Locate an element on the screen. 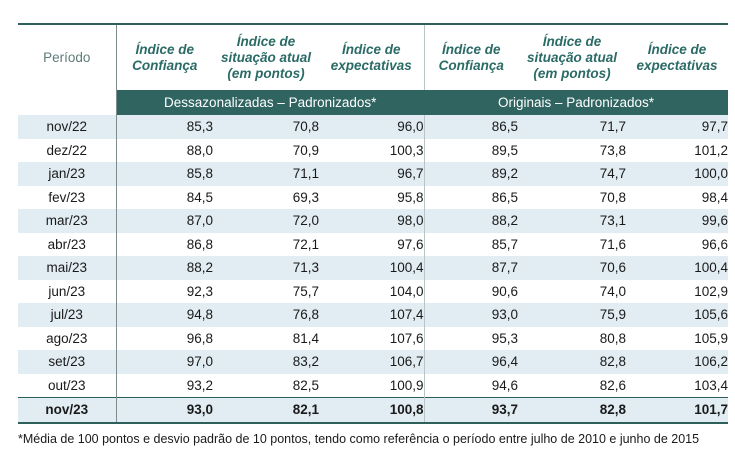 Image resolution: width=735 pixels, height=454 pixels. value-cell: 90,6 is located at coordinates (470, 291).